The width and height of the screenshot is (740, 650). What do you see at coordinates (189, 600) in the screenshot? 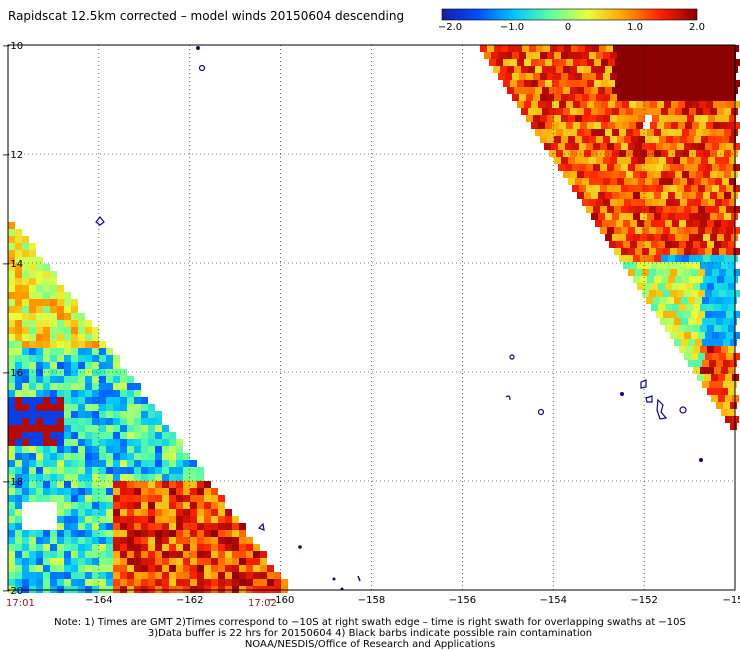
I see `x-tick-label: −162` at bounding box center [189, 600].